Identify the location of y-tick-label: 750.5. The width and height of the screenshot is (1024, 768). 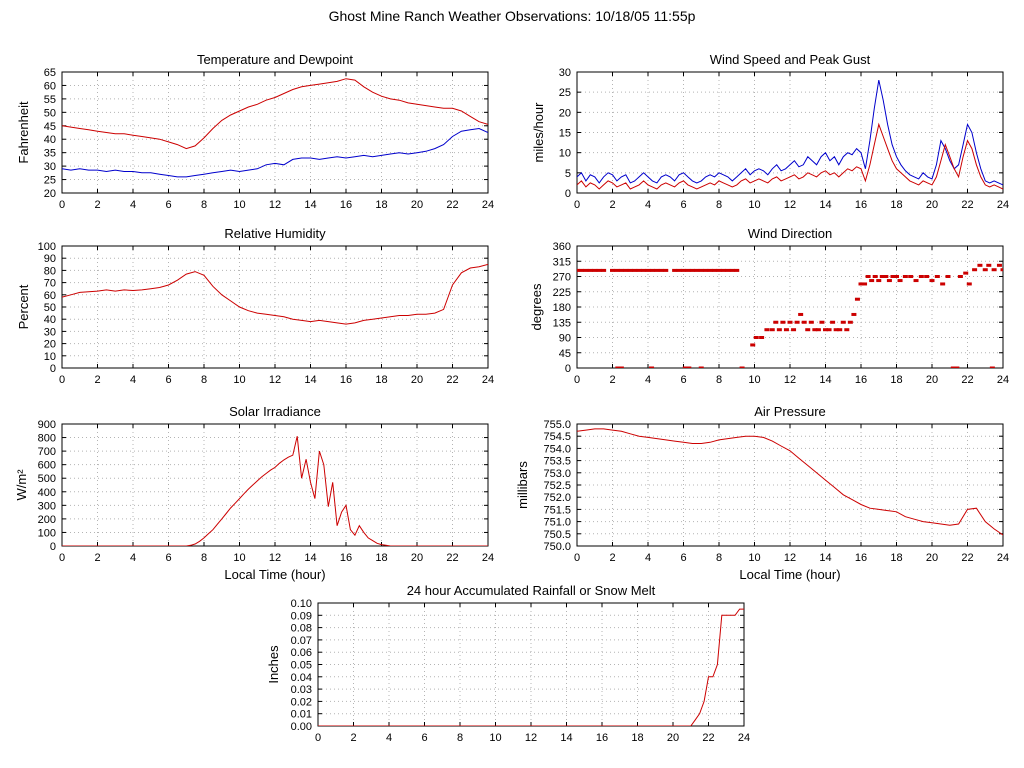
(557, 535).